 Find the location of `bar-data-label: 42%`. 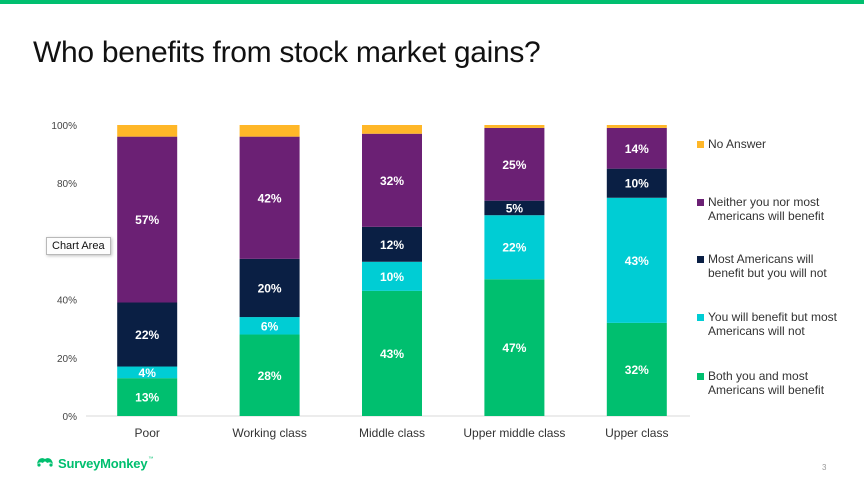

bar-data-label: 42% is located at coordinates (270, 198).